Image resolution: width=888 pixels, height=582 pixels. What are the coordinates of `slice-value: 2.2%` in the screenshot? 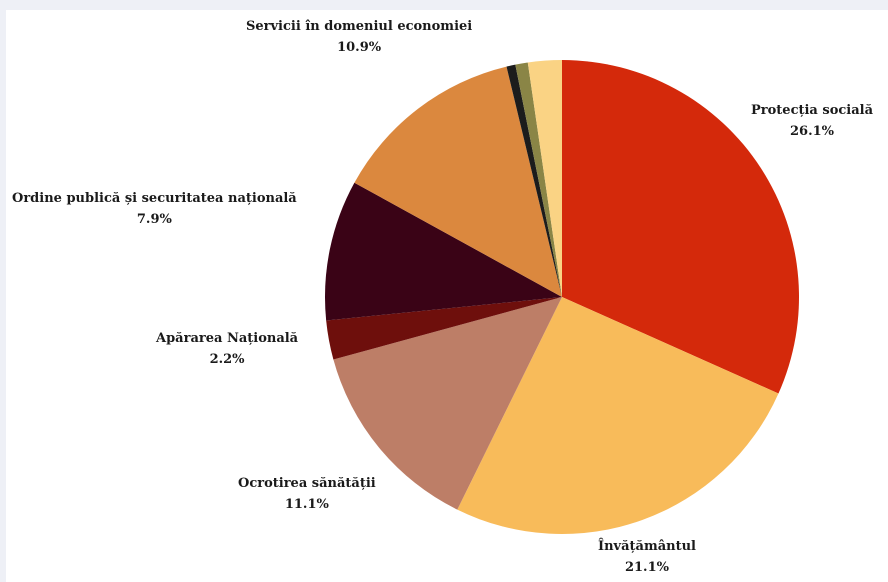 It's located at (227, 359).